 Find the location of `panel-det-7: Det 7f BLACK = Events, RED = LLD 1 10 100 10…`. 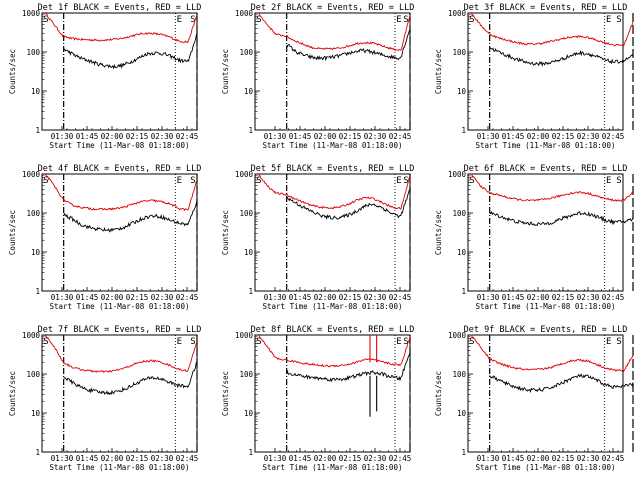

panel-det-7: Det 7f BLACK = Events, RED = LLD 1 10 100 10… is located at coordinates (104, 398).